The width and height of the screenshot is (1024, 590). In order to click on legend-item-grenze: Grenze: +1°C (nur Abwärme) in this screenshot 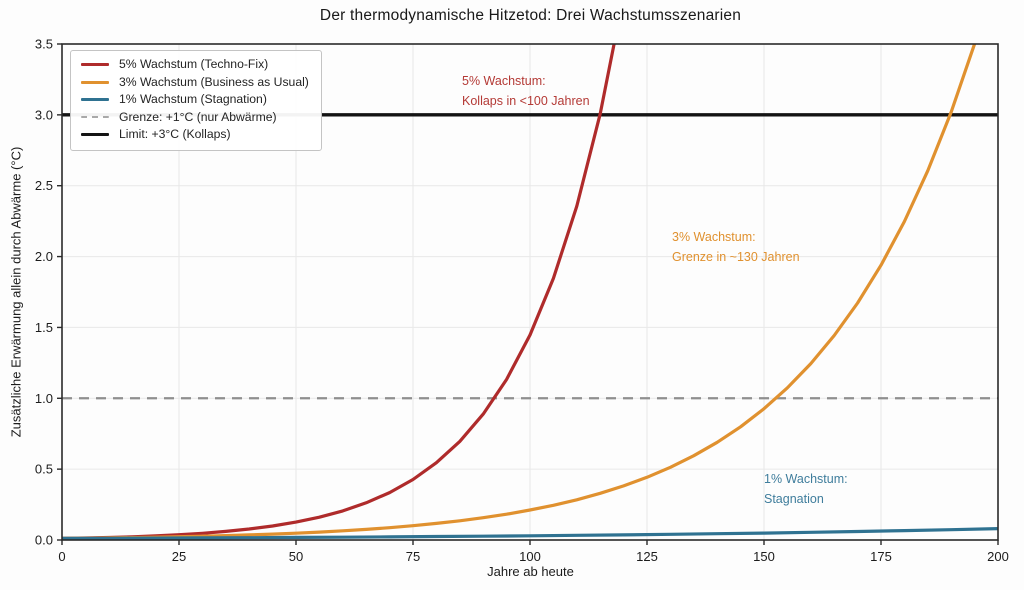, I will do `click(195, 118)`.